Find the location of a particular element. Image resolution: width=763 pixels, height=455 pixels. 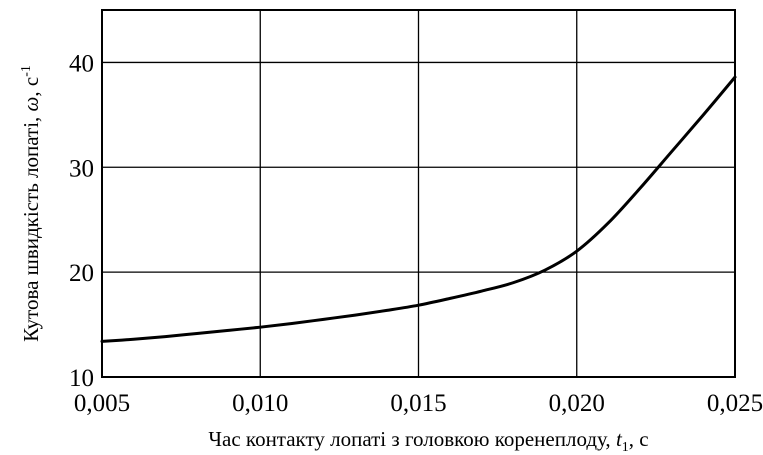

x-tick-label: 0,025 is located at coordinates (735, 403).